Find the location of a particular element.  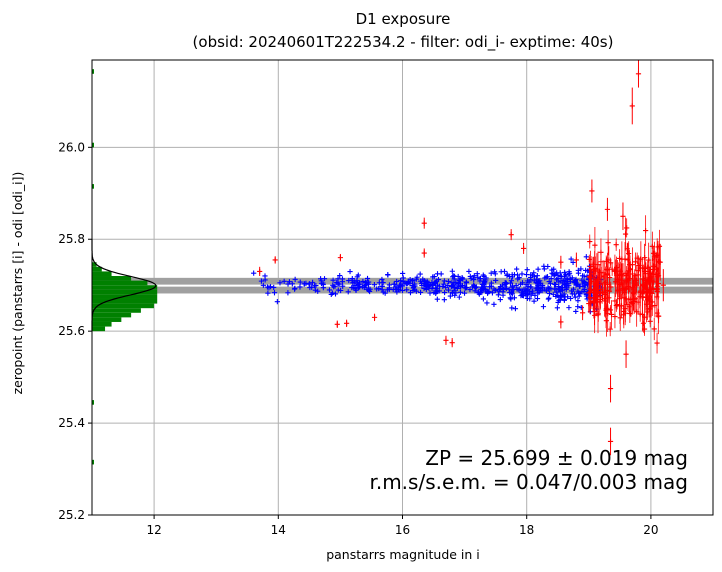

y-tick-label: 25.8 is located at coordinates (71, 239).